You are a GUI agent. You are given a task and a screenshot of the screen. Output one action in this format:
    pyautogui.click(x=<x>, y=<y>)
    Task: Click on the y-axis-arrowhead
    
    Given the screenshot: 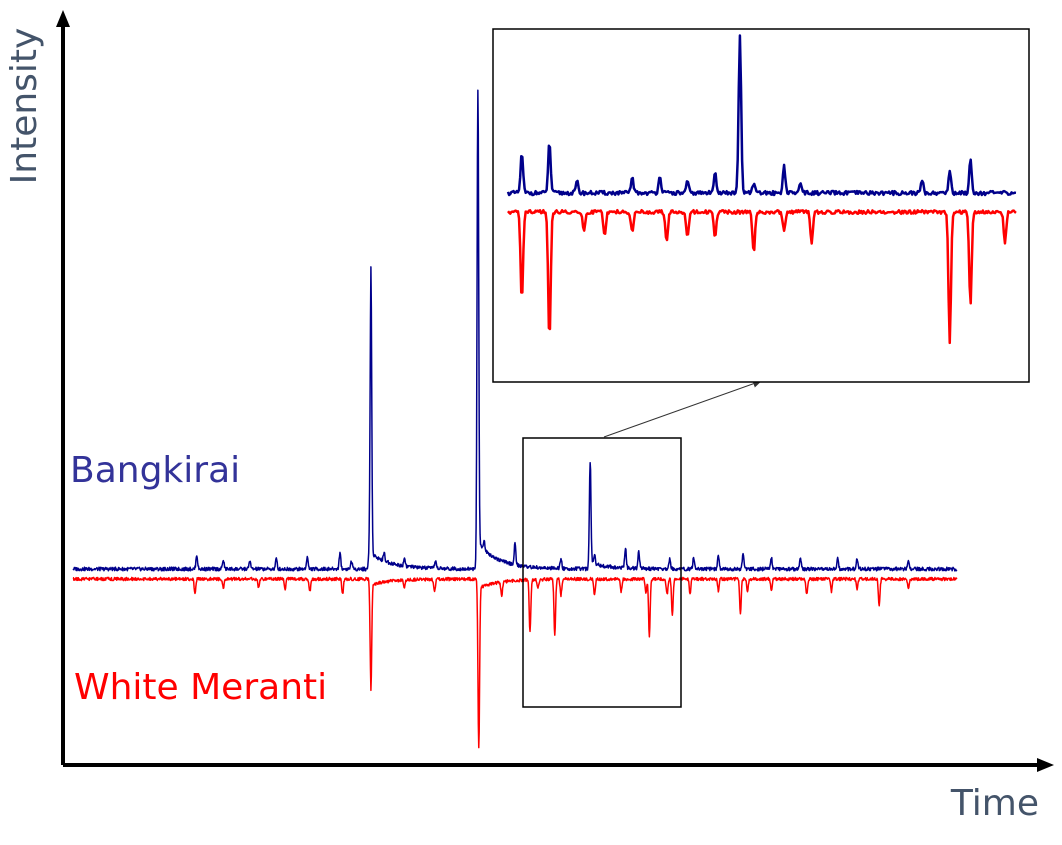 What is the action you would take?
    pyautogui.click(x=63, y=18)
    